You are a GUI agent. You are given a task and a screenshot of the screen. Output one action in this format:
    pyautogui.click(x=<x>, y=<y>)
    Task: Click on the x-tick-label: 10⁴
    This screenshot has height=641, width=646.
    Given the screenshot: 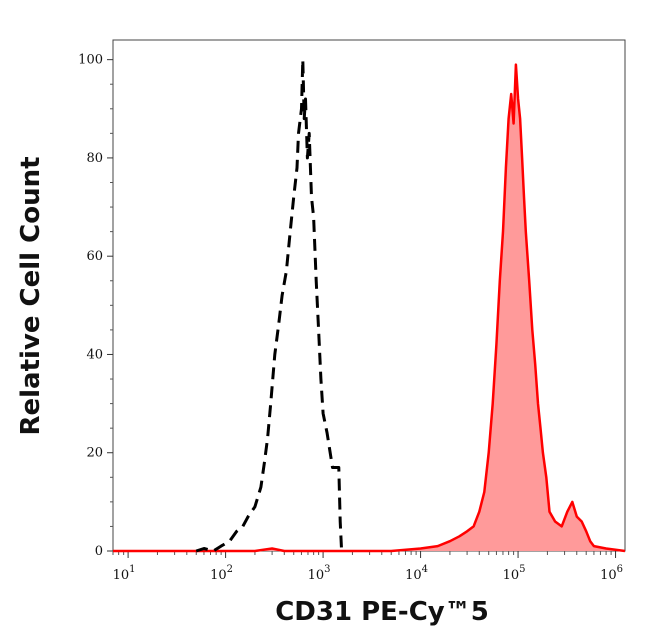 What is the action you would take?
    pyautogui.click(x=416, y=573)
    